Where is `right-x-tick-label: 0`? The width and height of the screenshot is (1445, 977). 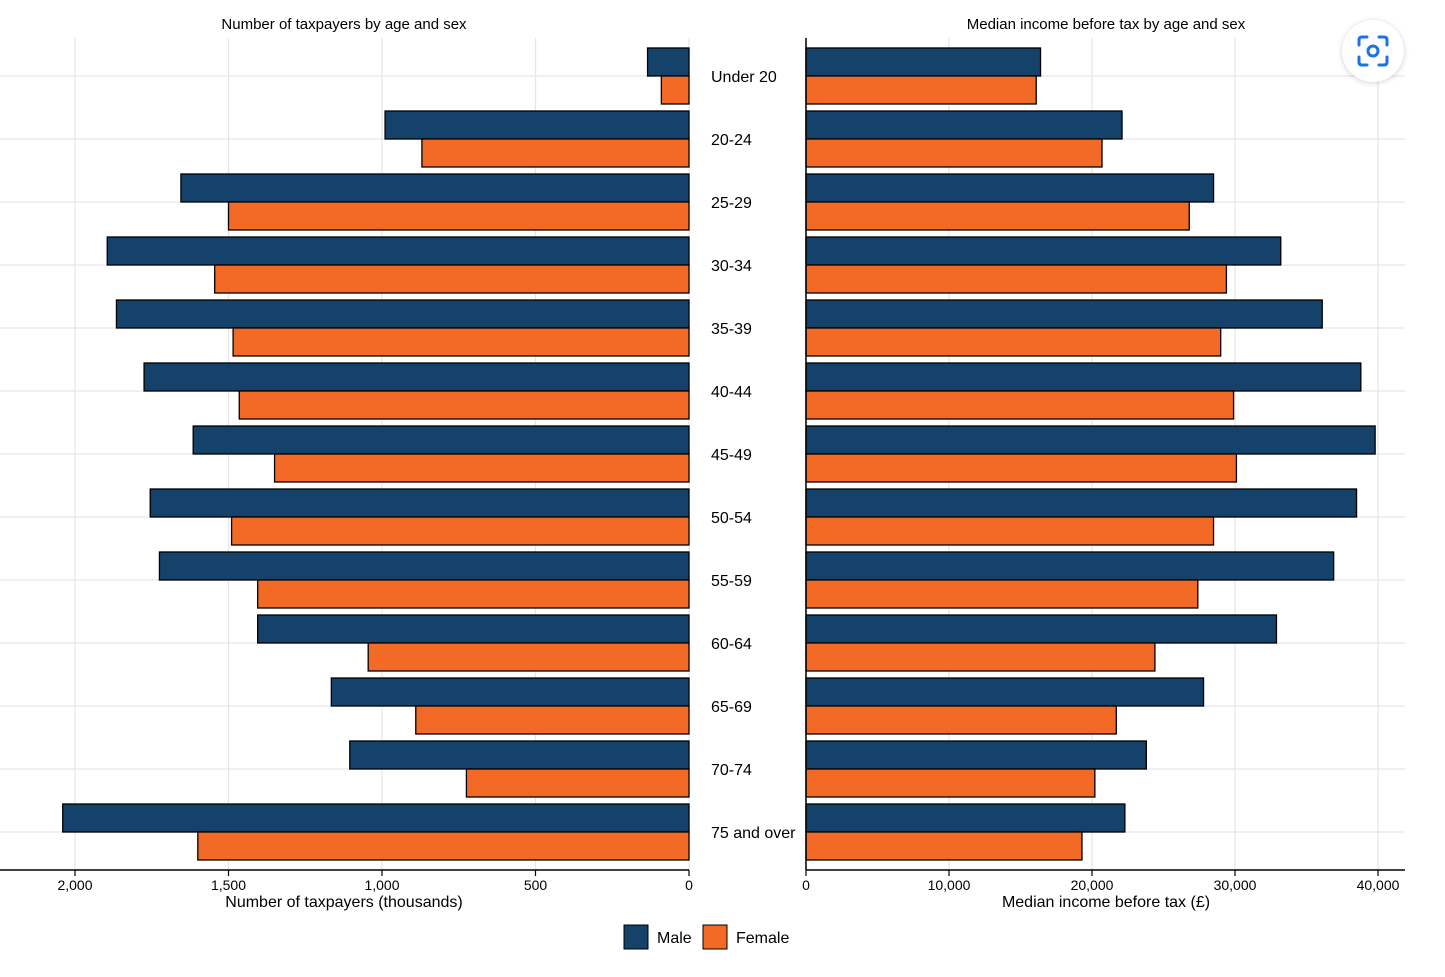
right-x-tick-label: 0 is located at coordinates (806, 885).